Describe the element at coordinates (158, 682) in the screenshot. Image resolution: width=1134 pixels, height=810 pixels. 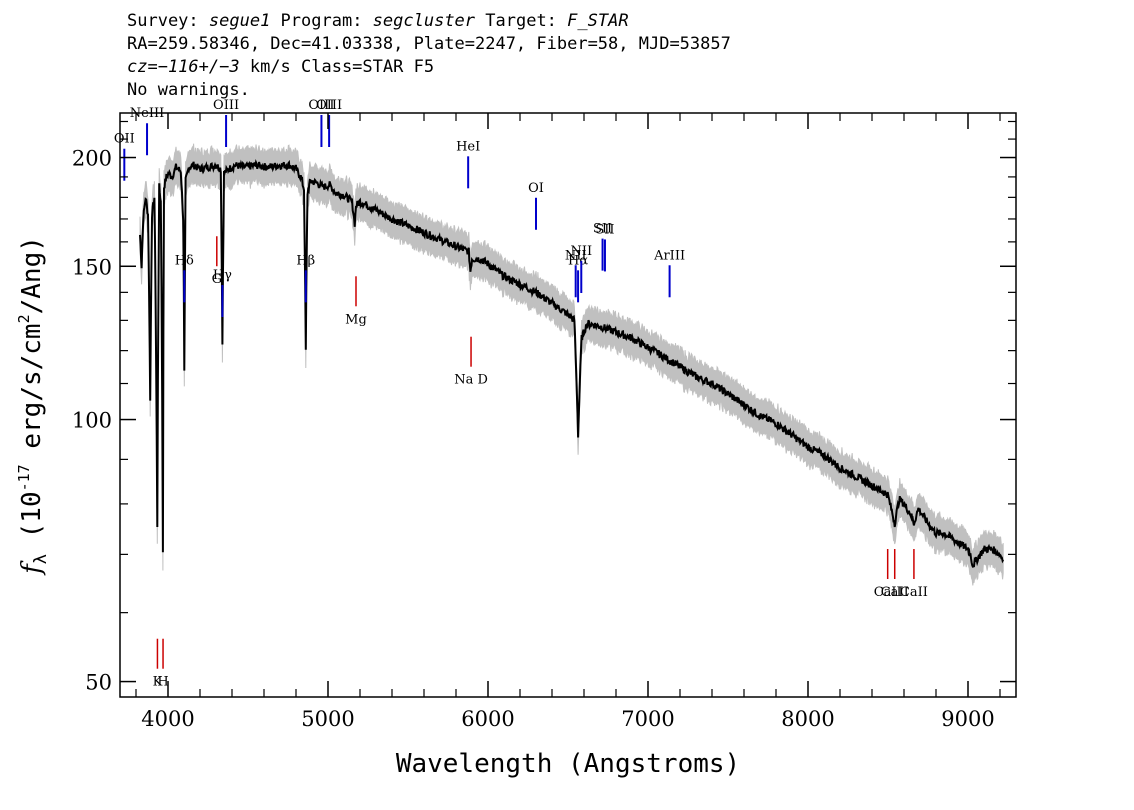
I see `absorption-line-label: K` at that location.